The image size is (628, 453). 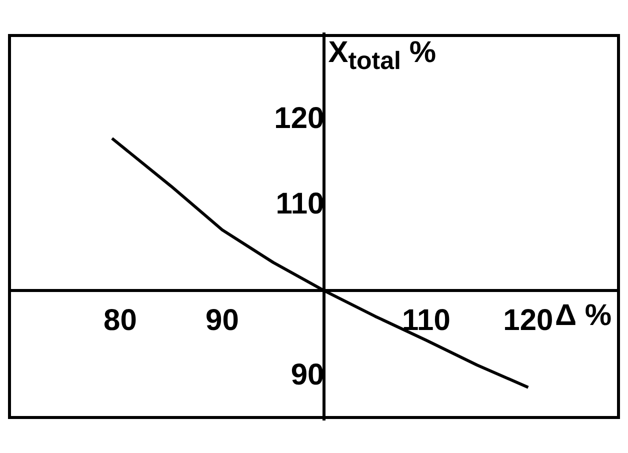 I want to click on x-tick-label: 90, so click(x=222, y=320).